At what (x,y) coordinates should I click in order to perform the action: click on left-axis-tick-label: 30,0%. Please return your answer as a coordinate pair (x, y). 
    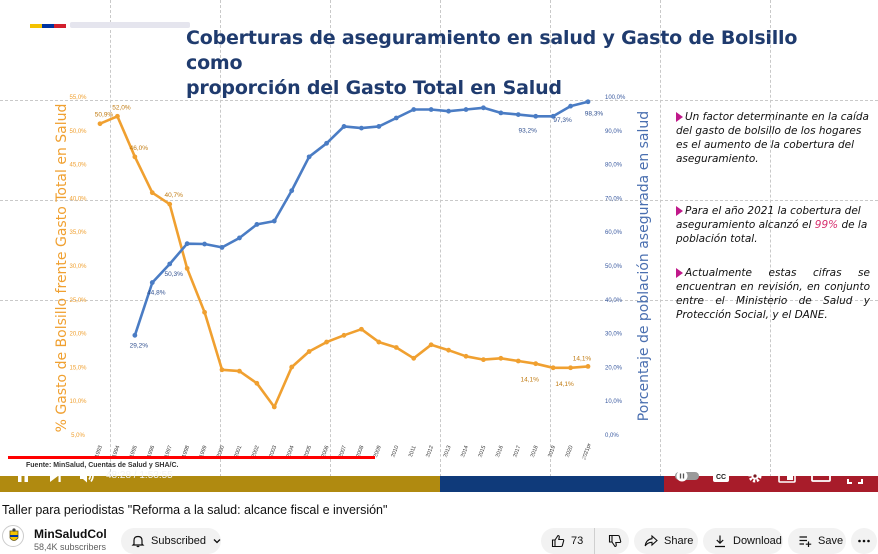
    Looking at the image, I should click on (78, 267).